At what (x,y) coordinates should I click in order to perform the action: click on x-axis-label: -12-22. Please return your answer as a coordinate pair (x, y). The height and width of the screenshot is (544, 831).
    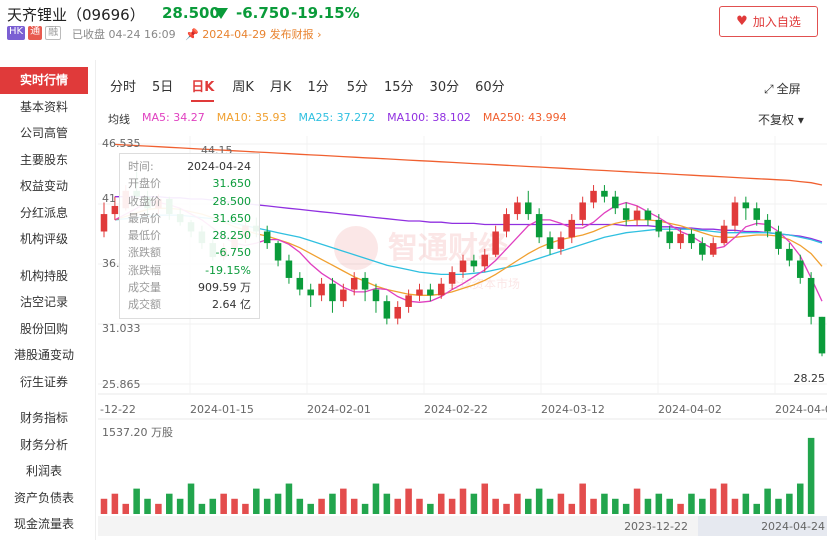
    Looking at the image, I should click on (118, 409).